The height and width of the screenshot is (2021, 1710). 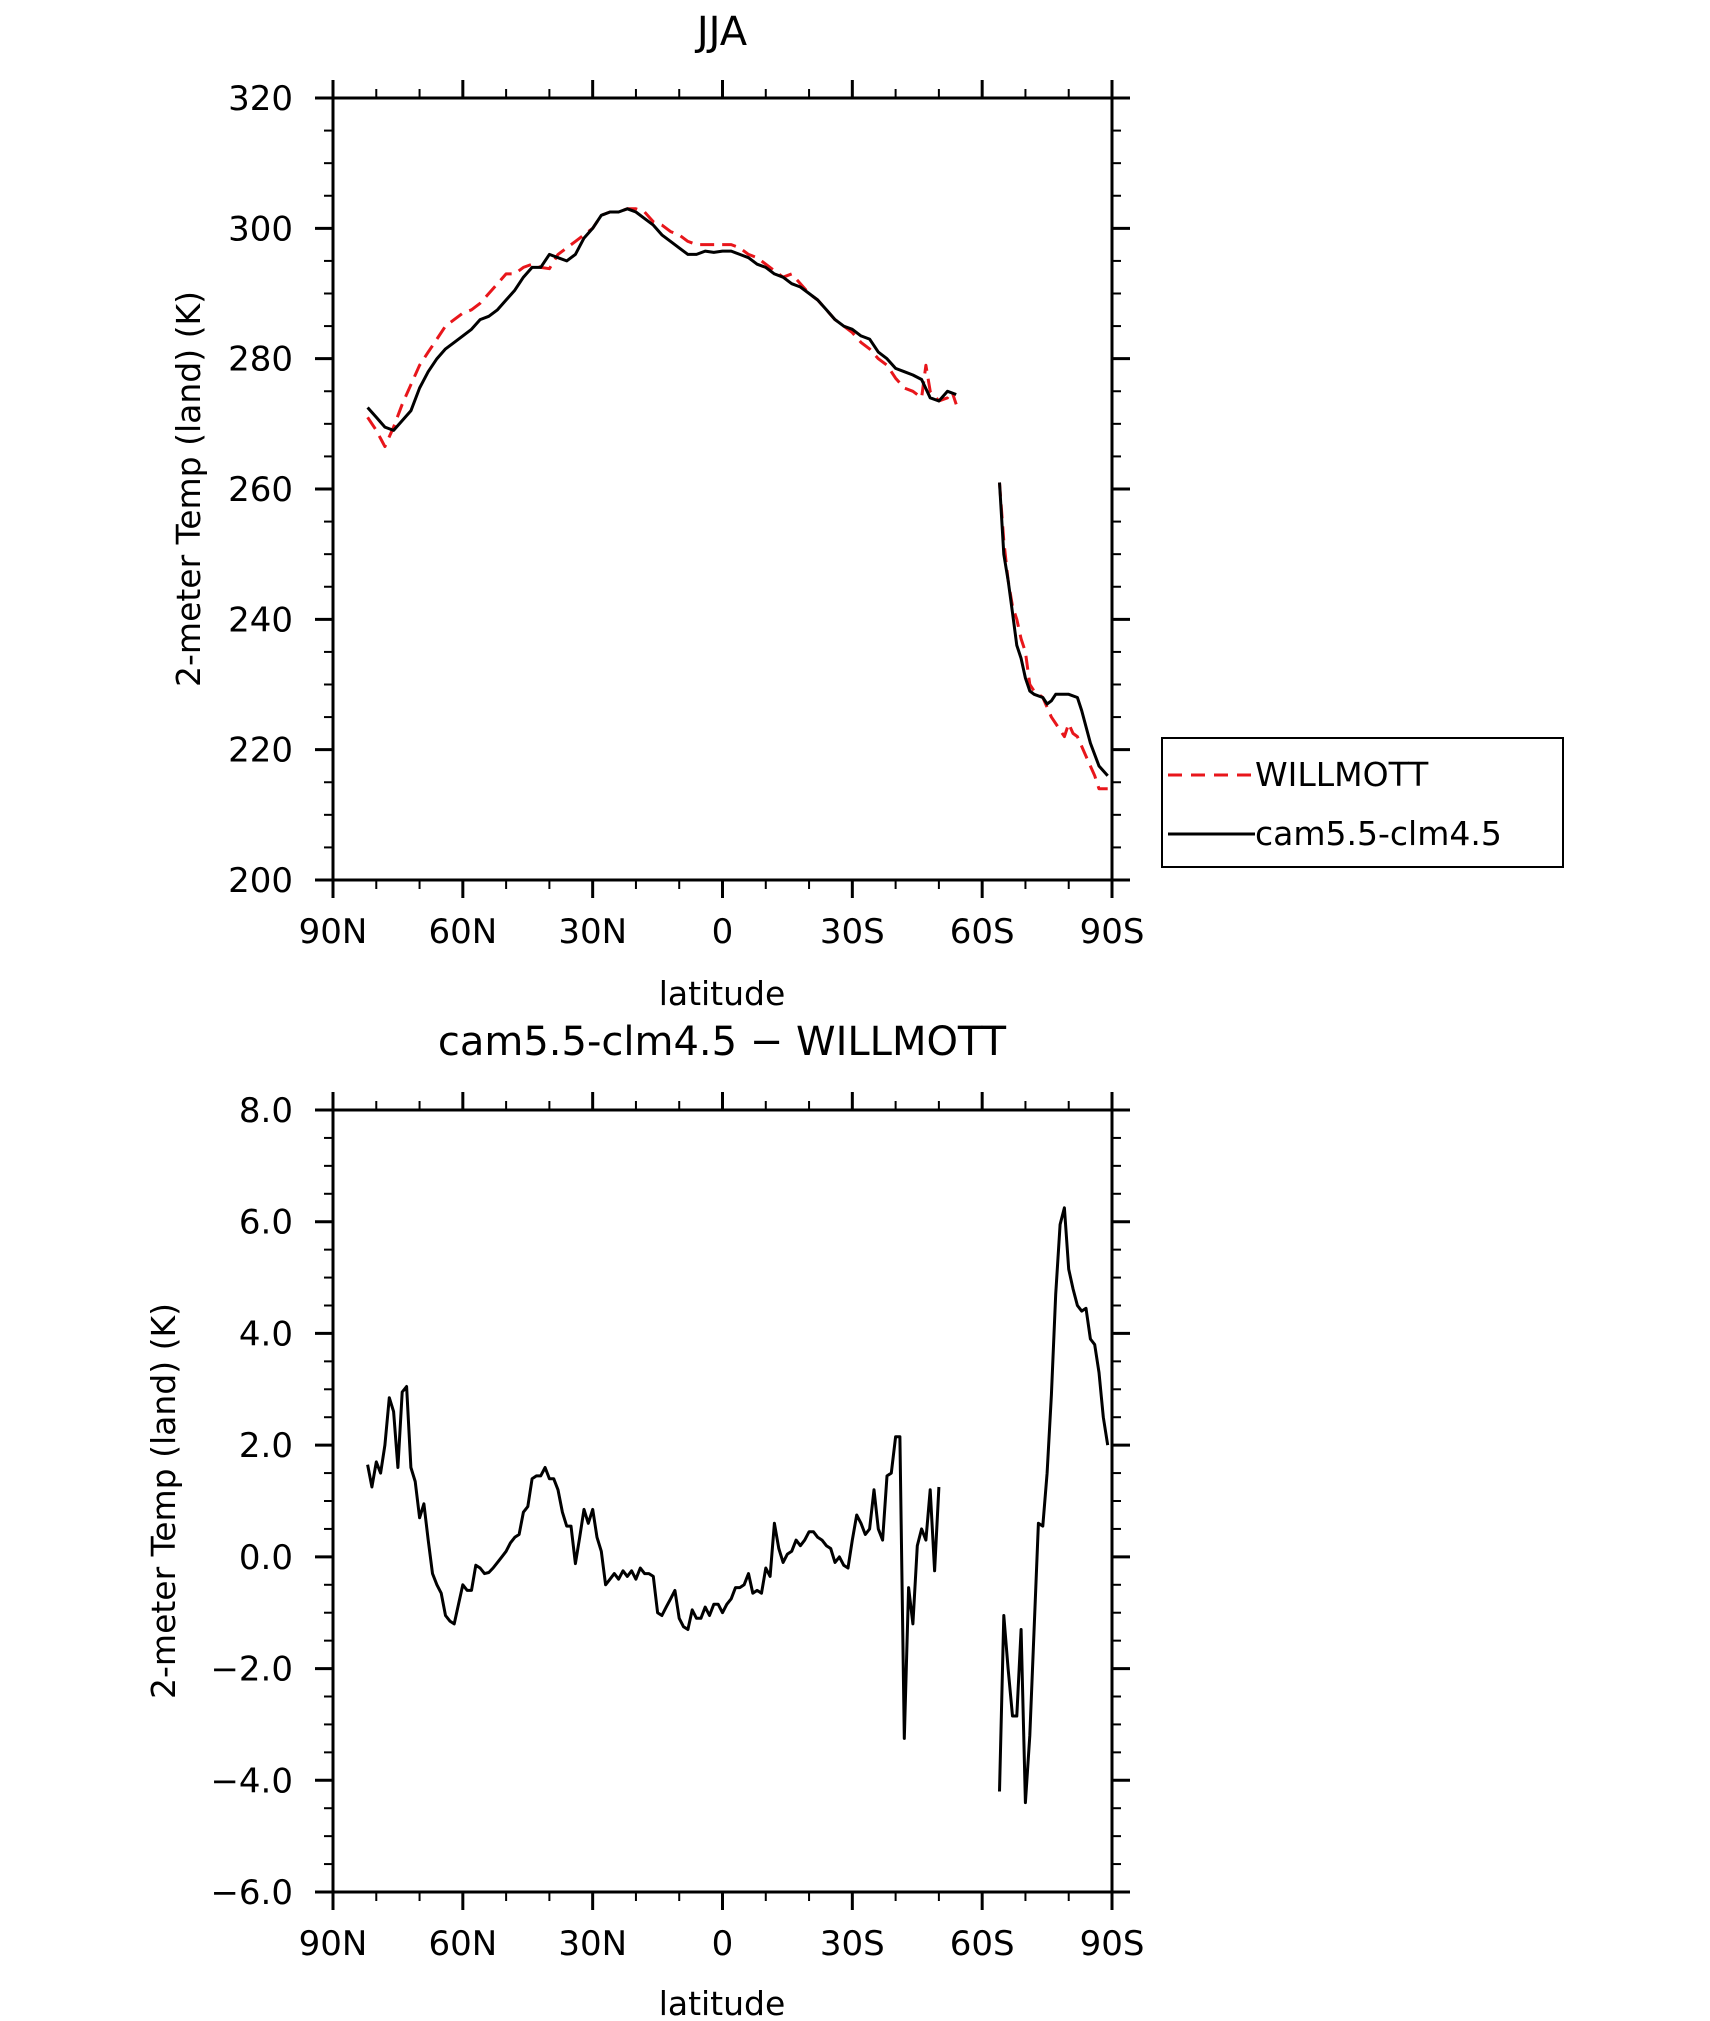 What do you see at coordinates (260, 99) in the screenshot?
I see `top-ytick-label: 320` at bounding box center [260, 99].